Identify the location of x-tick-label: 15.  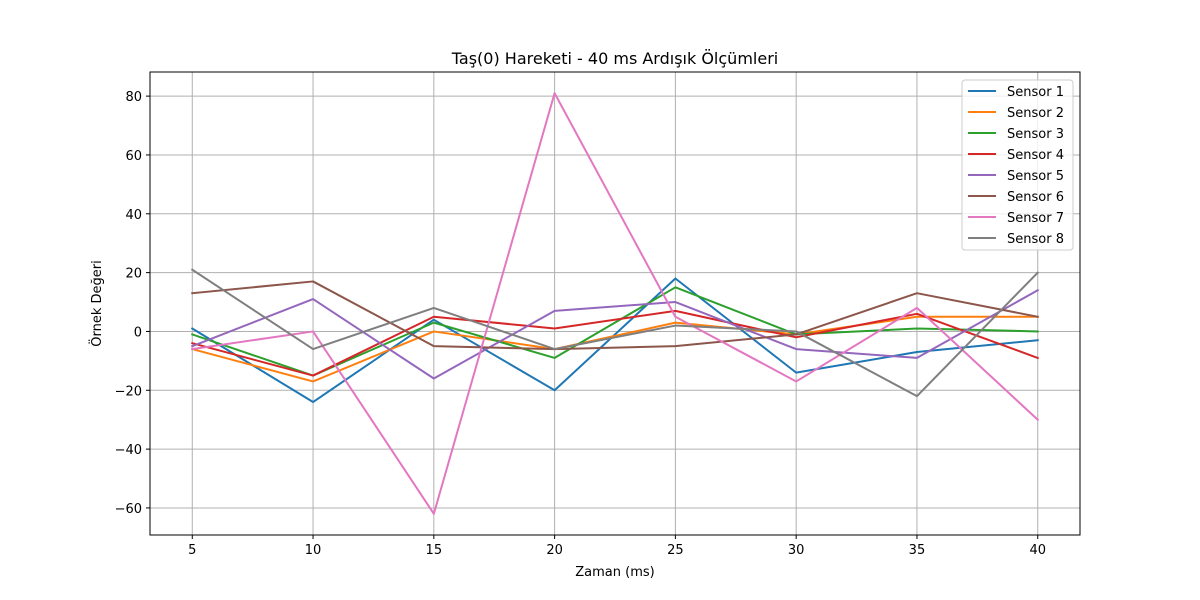
(434, 550).